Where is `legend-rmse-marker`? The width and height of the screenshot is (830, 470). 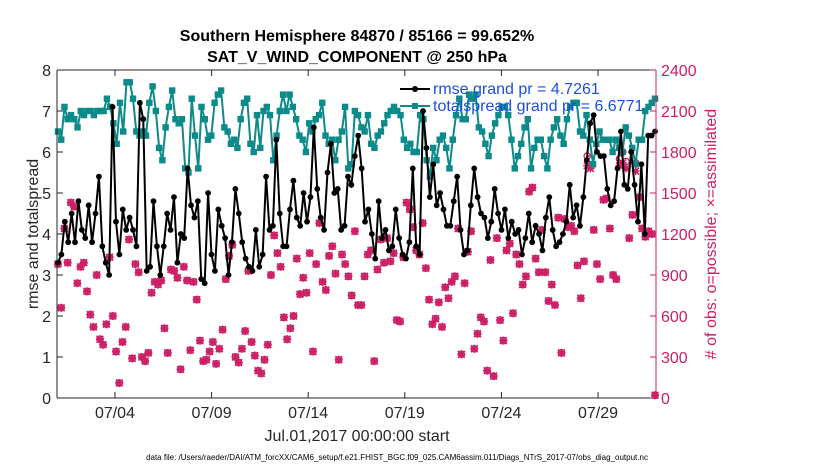 legend-rmse-marker is located at coordinates (415, 89).